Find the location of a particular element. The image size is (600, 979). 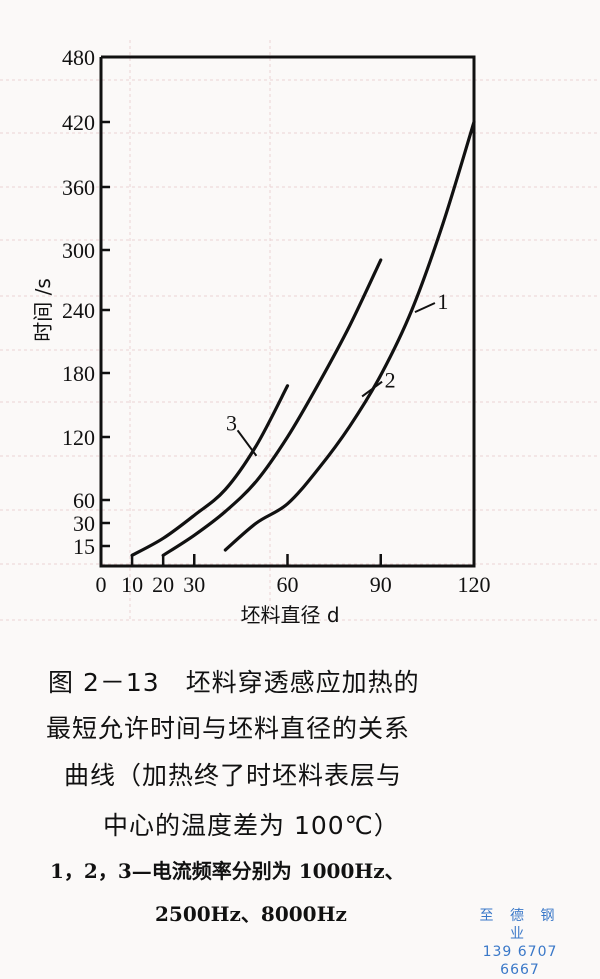

watermark-name: 至 德 钢 业 is located at coordinates (520, 925).